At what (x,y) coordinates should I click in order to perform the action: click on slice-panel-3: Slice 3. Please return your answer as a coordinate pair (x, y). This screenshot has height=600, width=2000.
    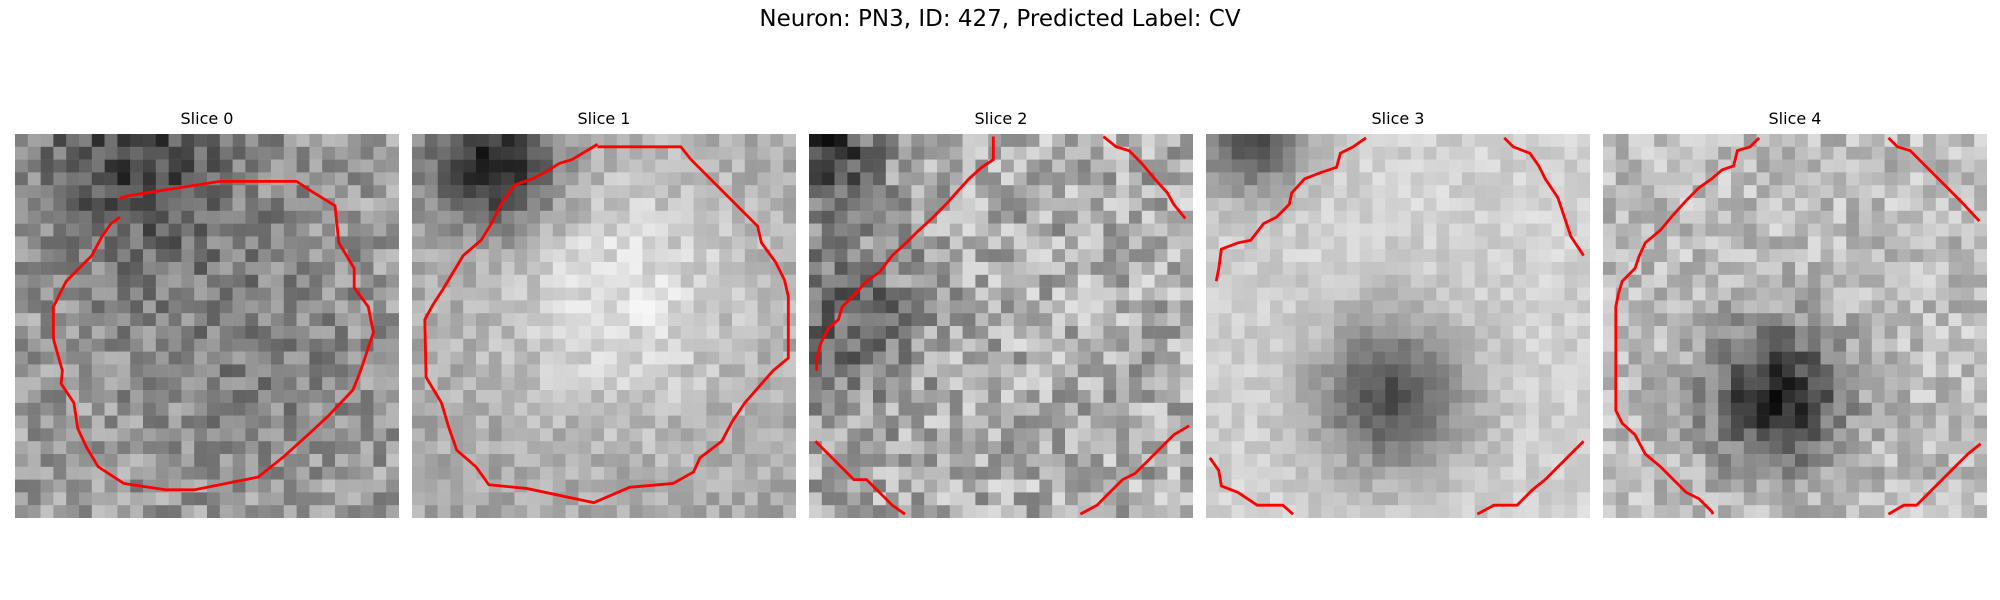
    Looking at the image, I should click on (1398, 314).